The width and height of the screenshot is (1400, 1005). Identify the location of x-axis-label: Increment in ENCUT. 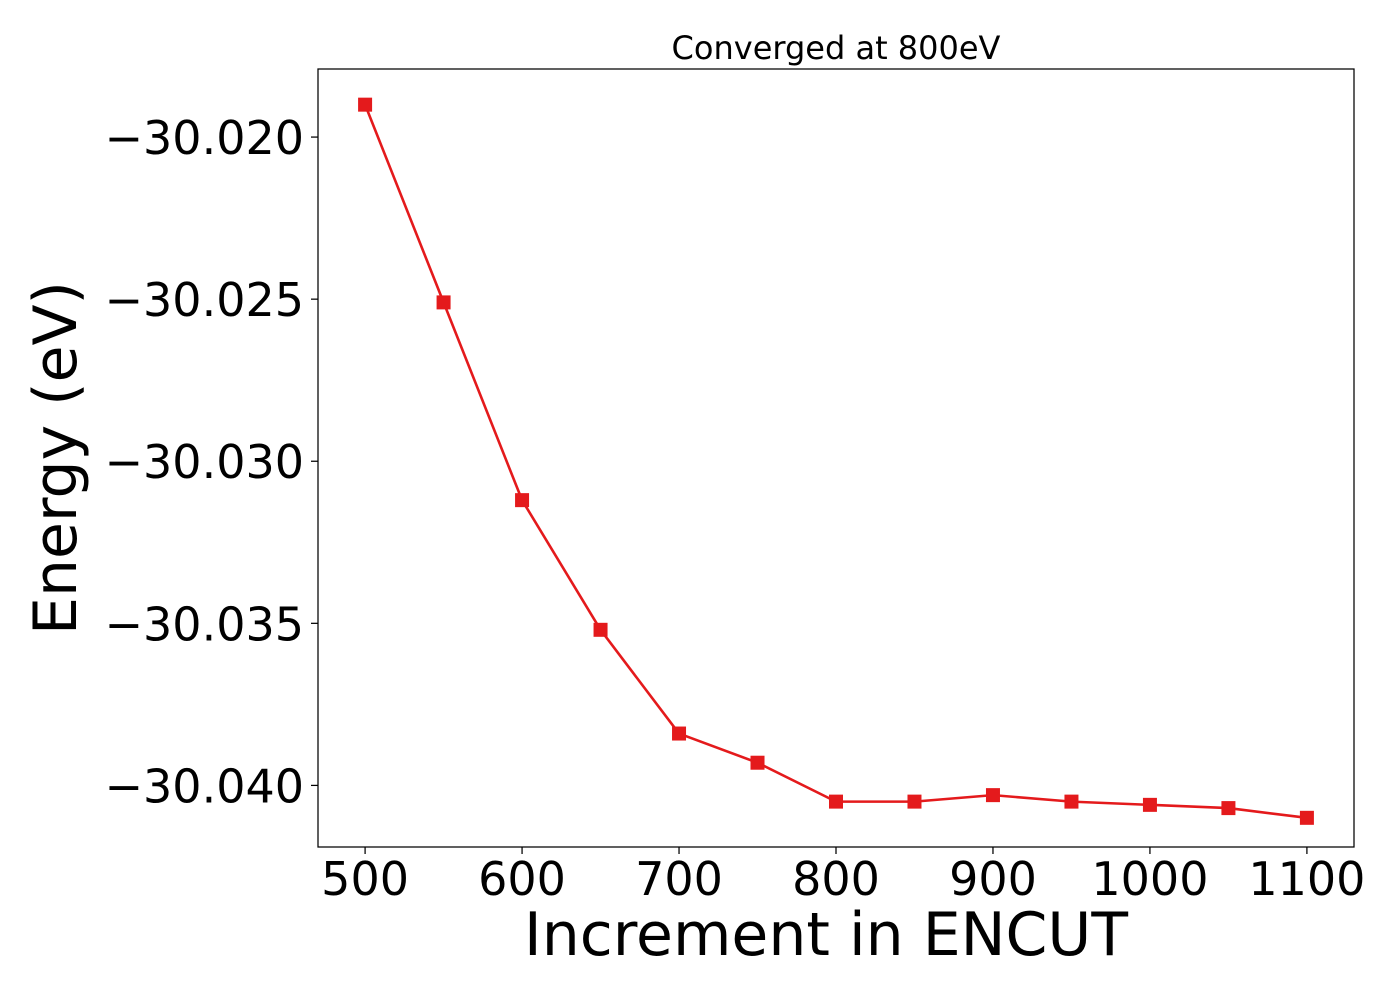
(826, 935).